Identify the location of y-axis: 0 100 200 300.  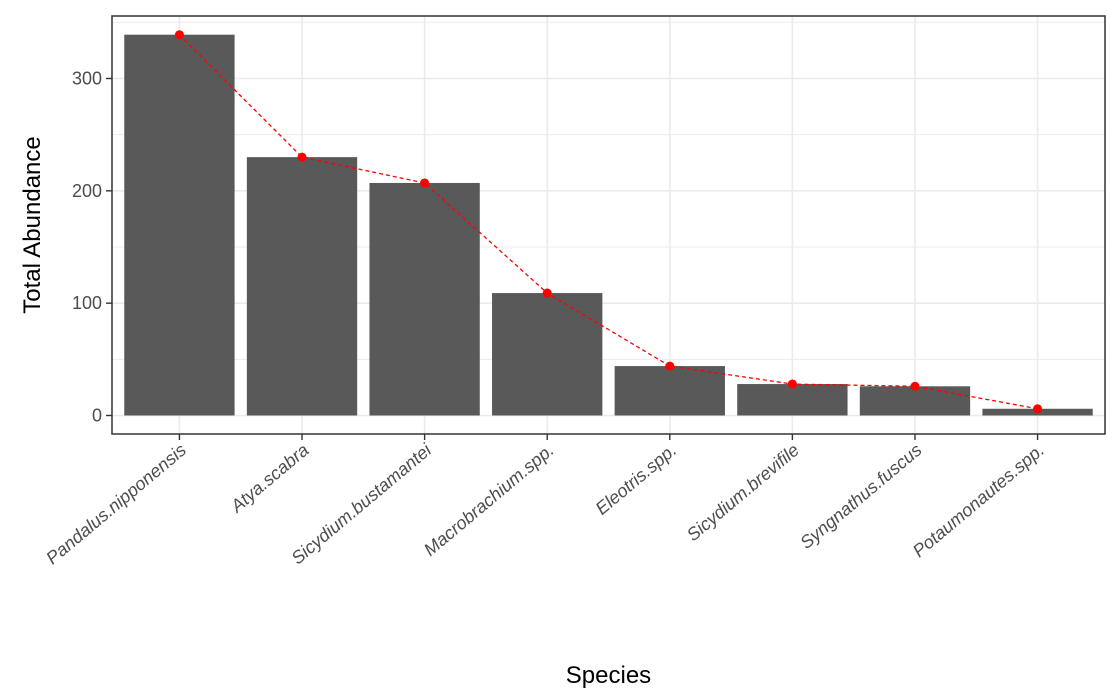
(92, 247).